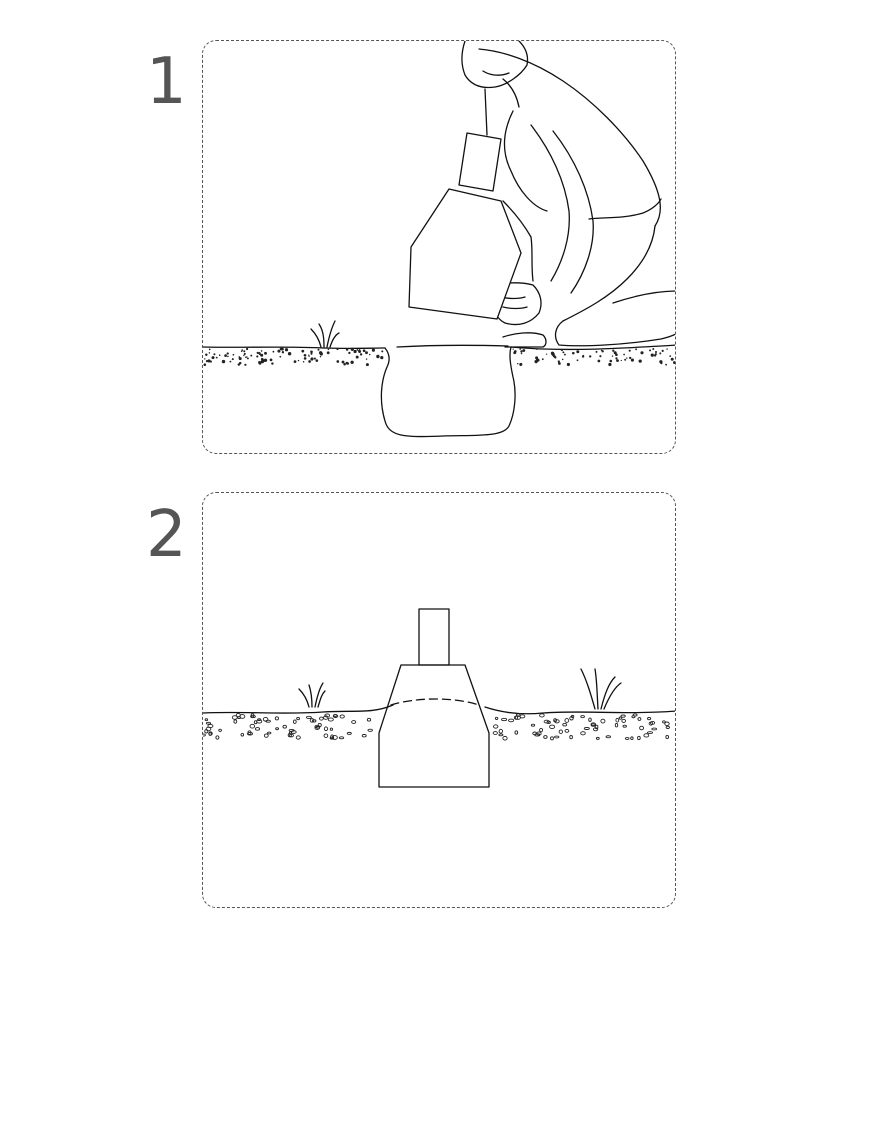  I want to click on step-number-2: 2, so click(166, 535).